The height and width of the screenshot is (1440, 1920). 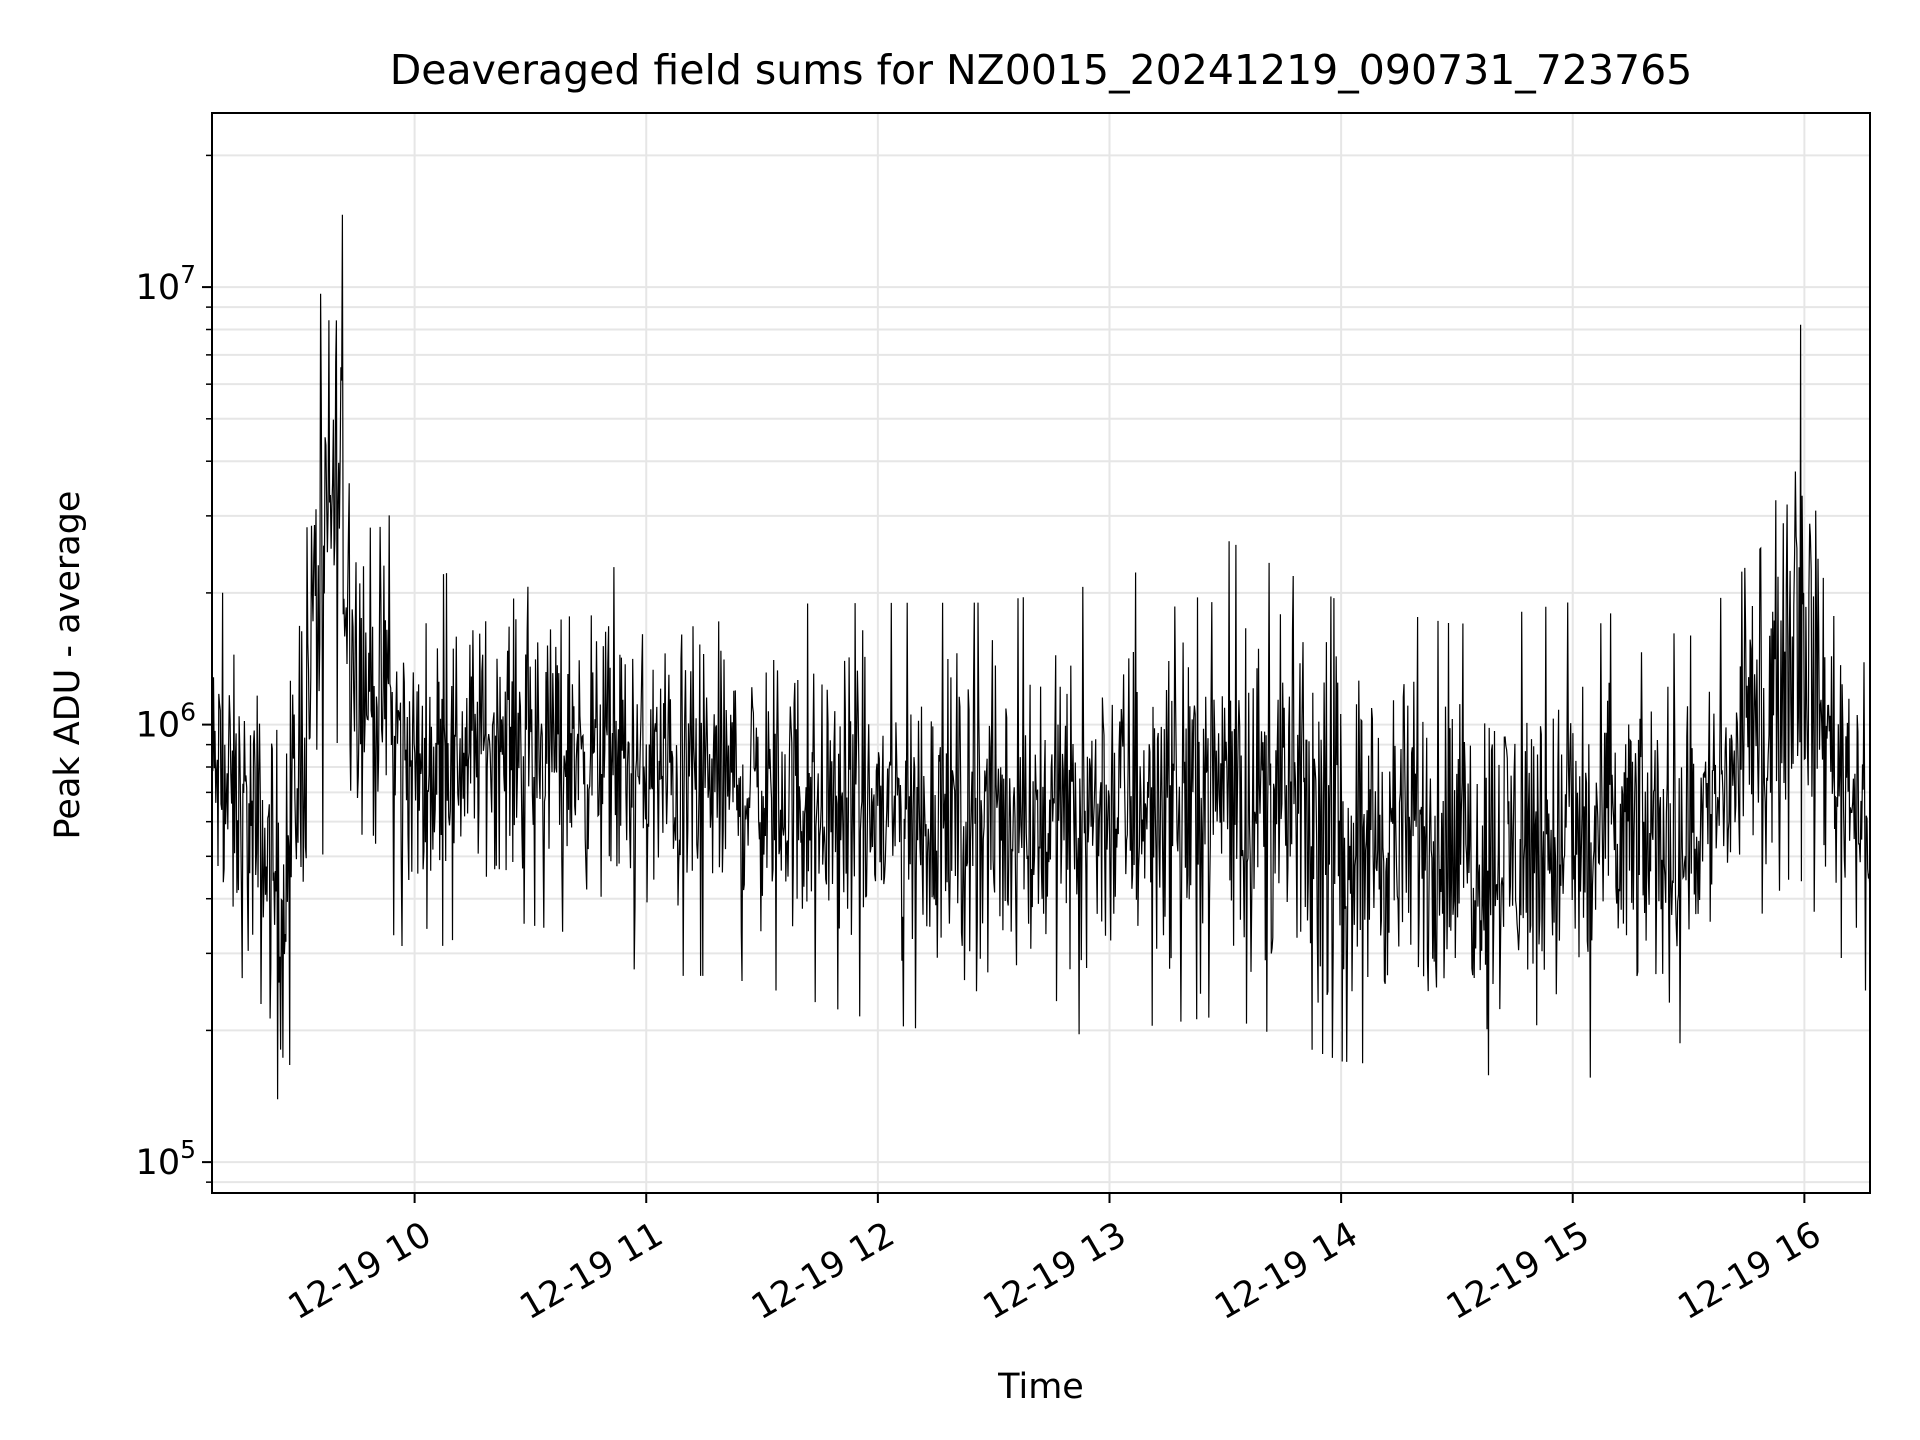 What do you see at coordinates (823, 1271) in the screenshot?
I see `x-tick-label: 12-19 12` at bounding box center [823, 1271].